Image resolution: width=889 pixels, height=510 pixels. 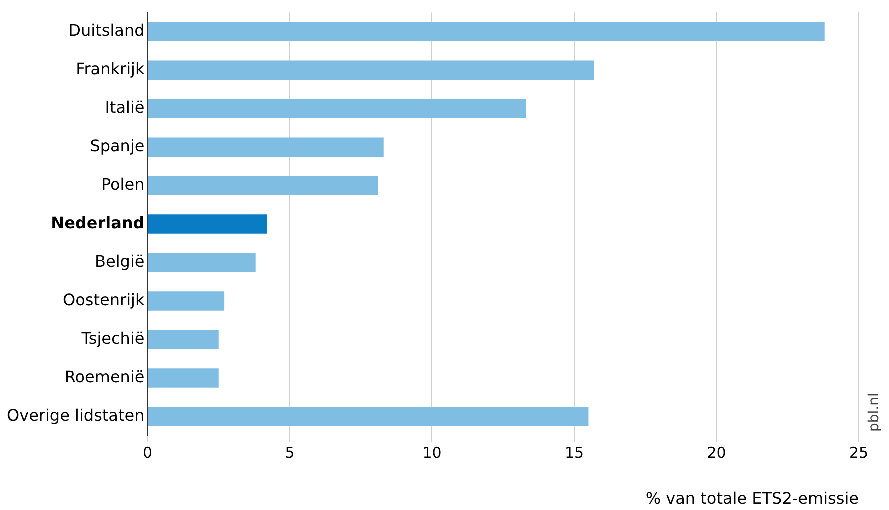 I want to click on x-tick-label: 15, so click(x=574, y=453).